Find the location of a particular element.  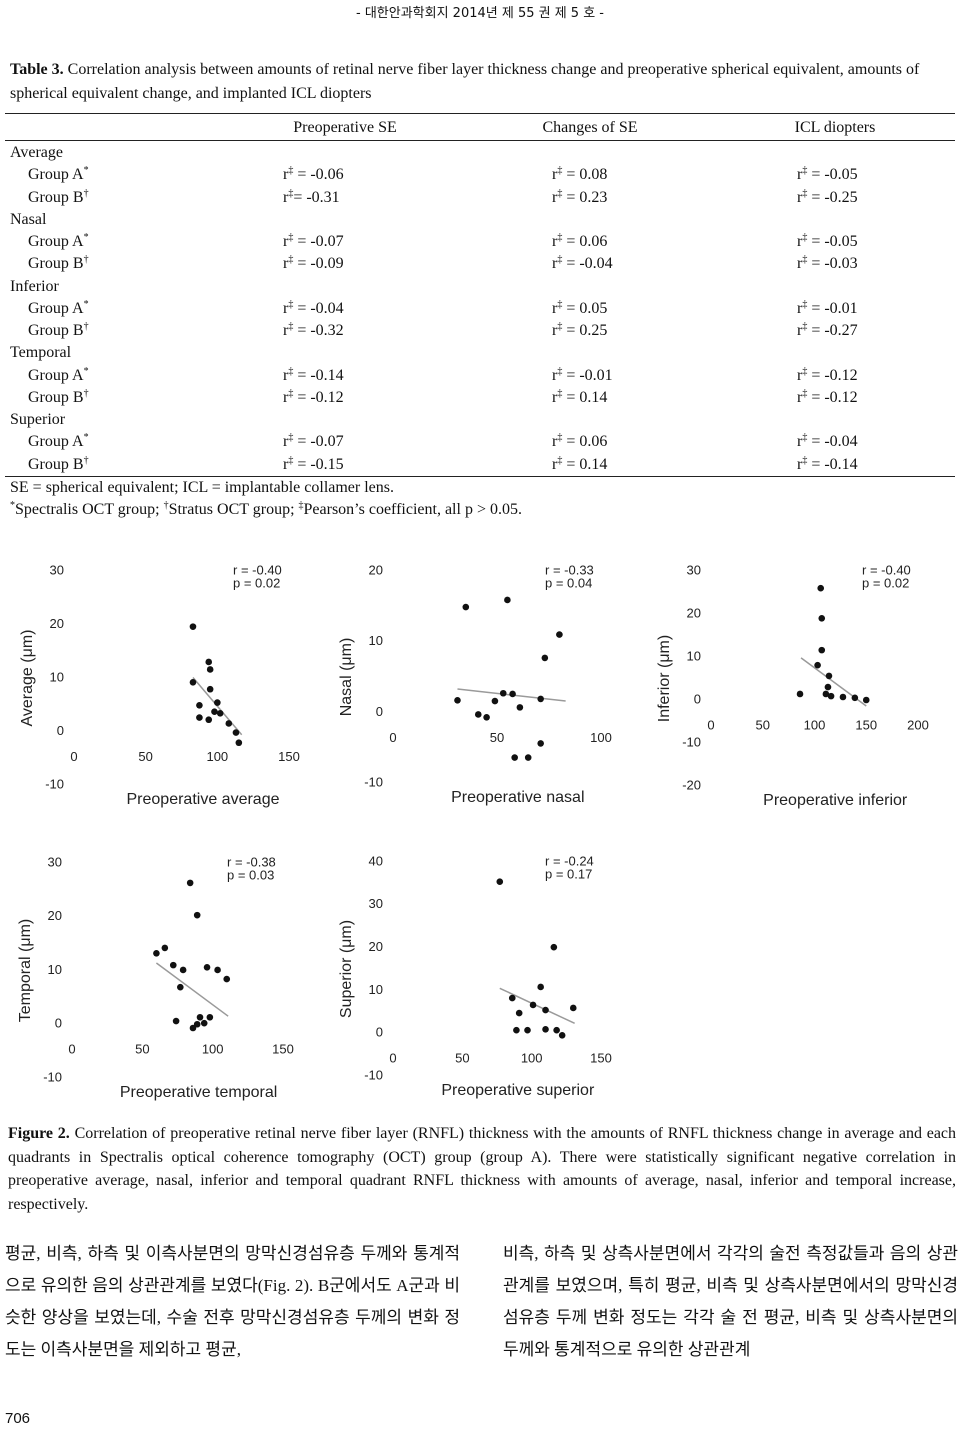

trend-line is located at coordinates (537, 1006).